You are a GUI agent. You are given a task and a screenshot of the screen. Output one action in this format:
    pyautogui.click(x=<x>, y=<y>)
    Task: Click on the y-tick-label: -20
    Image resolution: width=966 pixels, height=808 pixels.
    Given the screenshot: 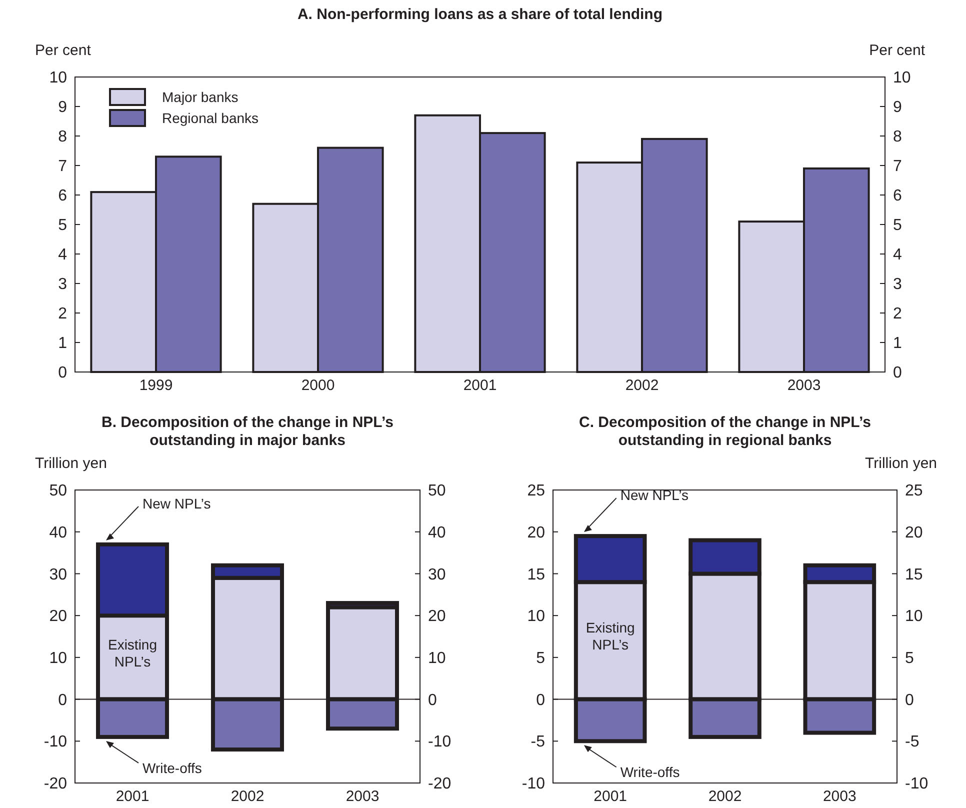 What is the action you would take?
    pyautogui.click(x=56, y=784)
    